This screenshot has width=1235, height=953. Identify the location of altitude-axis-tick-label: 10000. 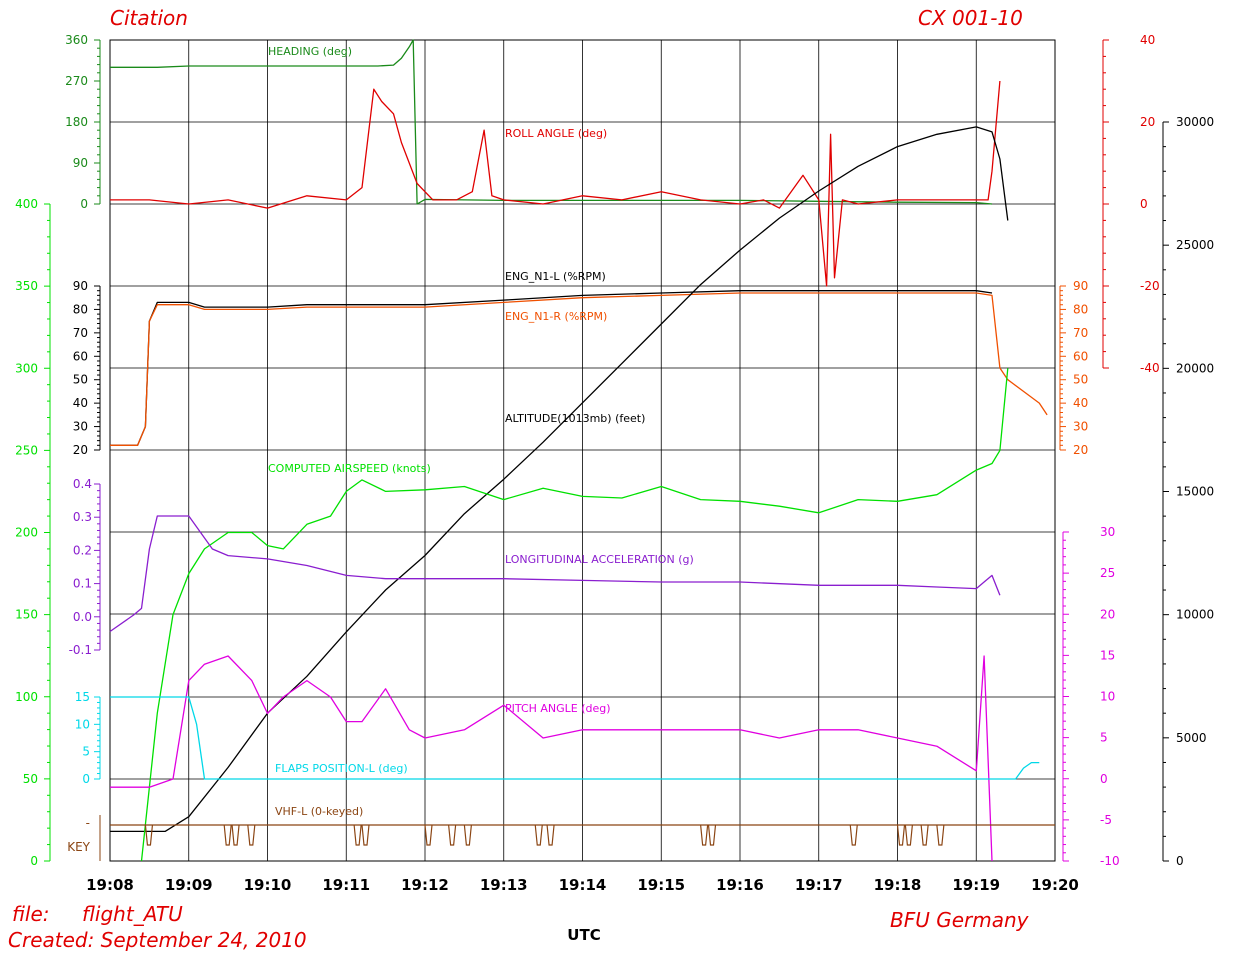
(1195, 615).